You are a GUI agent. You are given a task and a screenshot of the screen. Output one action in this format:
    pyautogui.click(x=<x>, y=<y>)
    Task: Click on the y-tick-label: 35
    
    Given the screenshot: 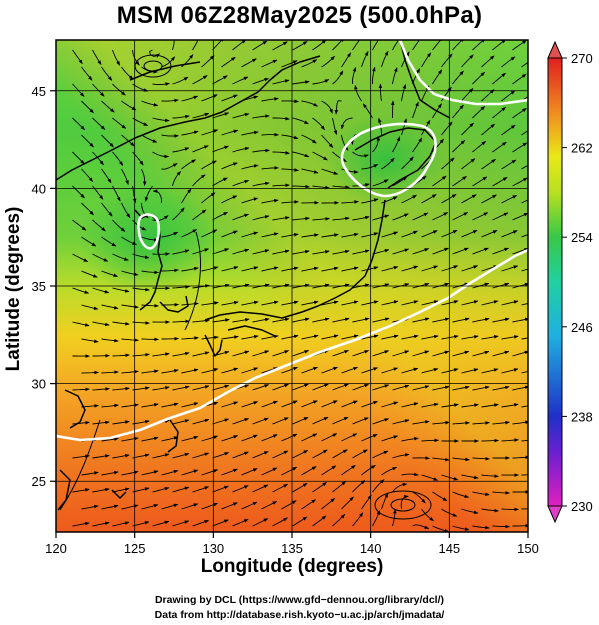 What is the action you would take?
    pyautogui.click(x=39, y=286)
    